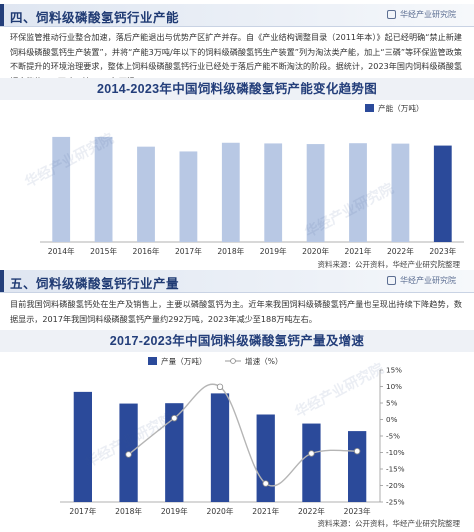 This screenshot has height=532, width=474. Describe the element at coordinates (395, 485) in the screenshot. I see `right-tick-label: -20%` at that location.